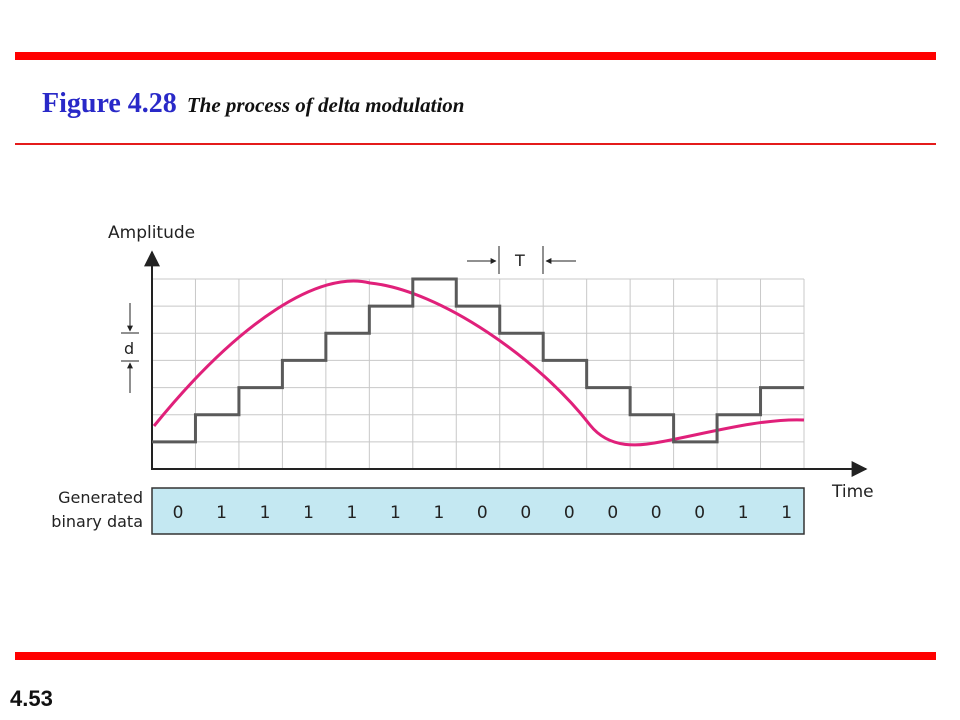 The height and width of the screenshot is (720, 960). Describe the element at coordinates (475, 56) in the screenshot. I see `top-accent-bar` at that location.